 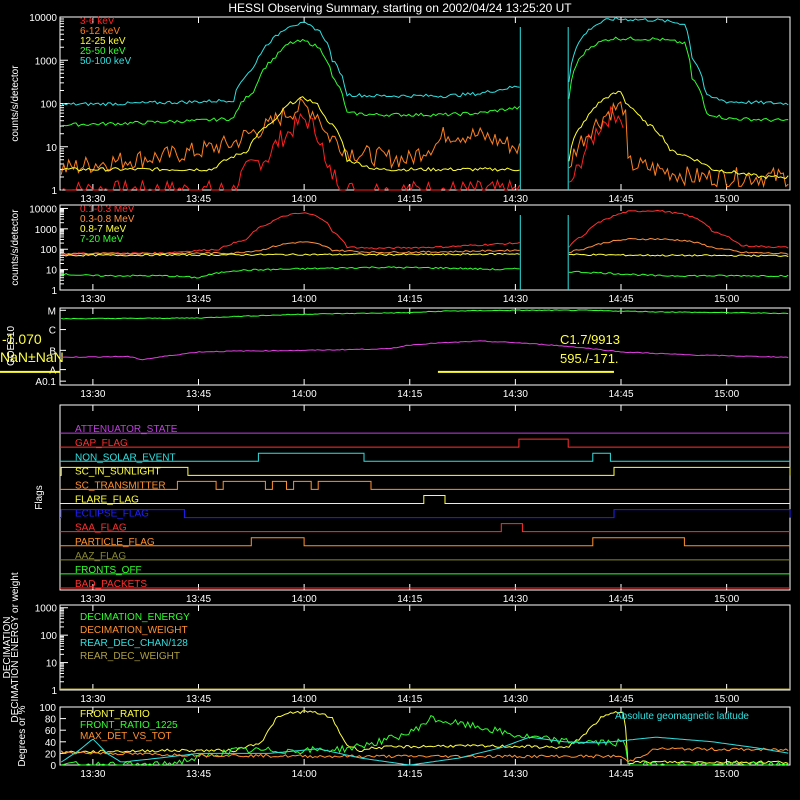 What do you see at coordinates (101, 528) in the screenshot?
I see `flag-label: SAA_FLAG` at bounding box center [101, 528].